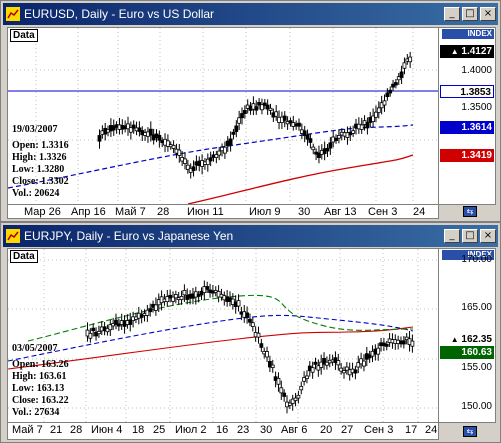 This screenshot has width=501, height=443. Describe the element at coordinates (347, 430) in the screenshot. I see `x-label: 27` at that location.